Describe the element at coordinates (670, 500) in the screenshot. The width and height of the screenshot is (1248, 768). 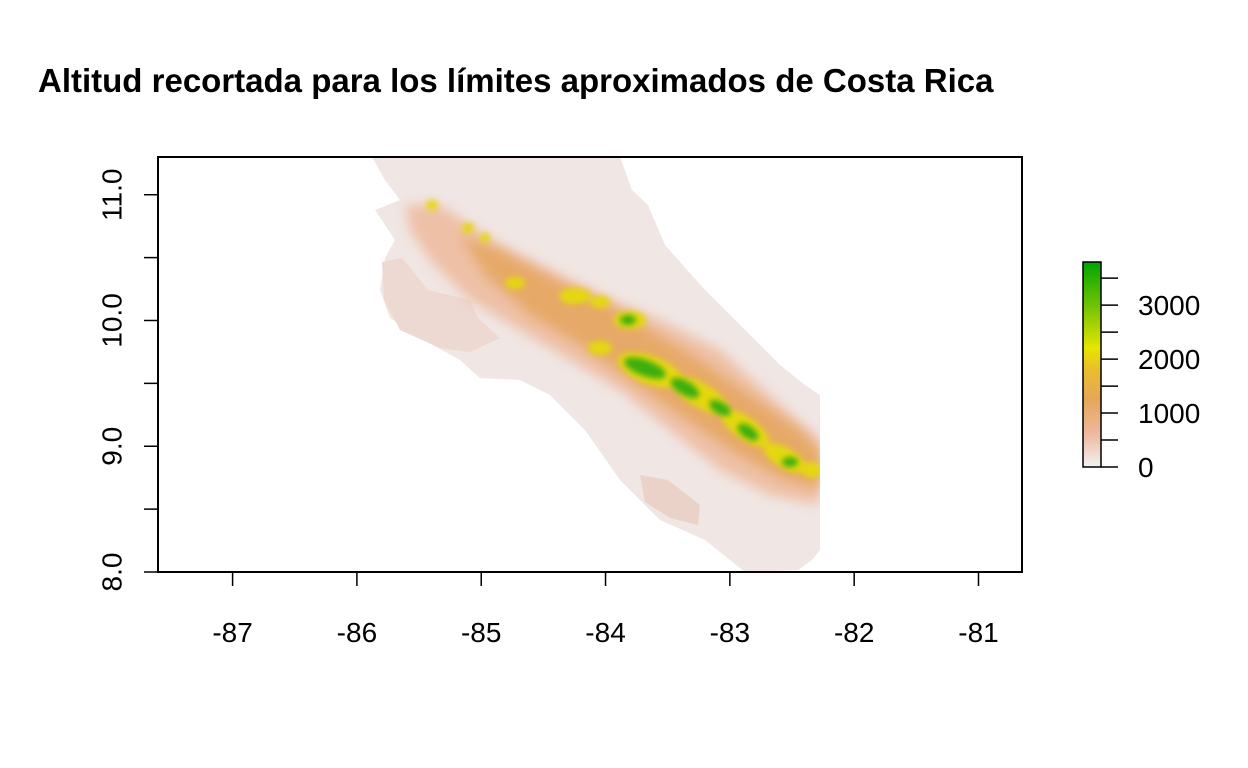
I see `peninsula-osa` at that location.